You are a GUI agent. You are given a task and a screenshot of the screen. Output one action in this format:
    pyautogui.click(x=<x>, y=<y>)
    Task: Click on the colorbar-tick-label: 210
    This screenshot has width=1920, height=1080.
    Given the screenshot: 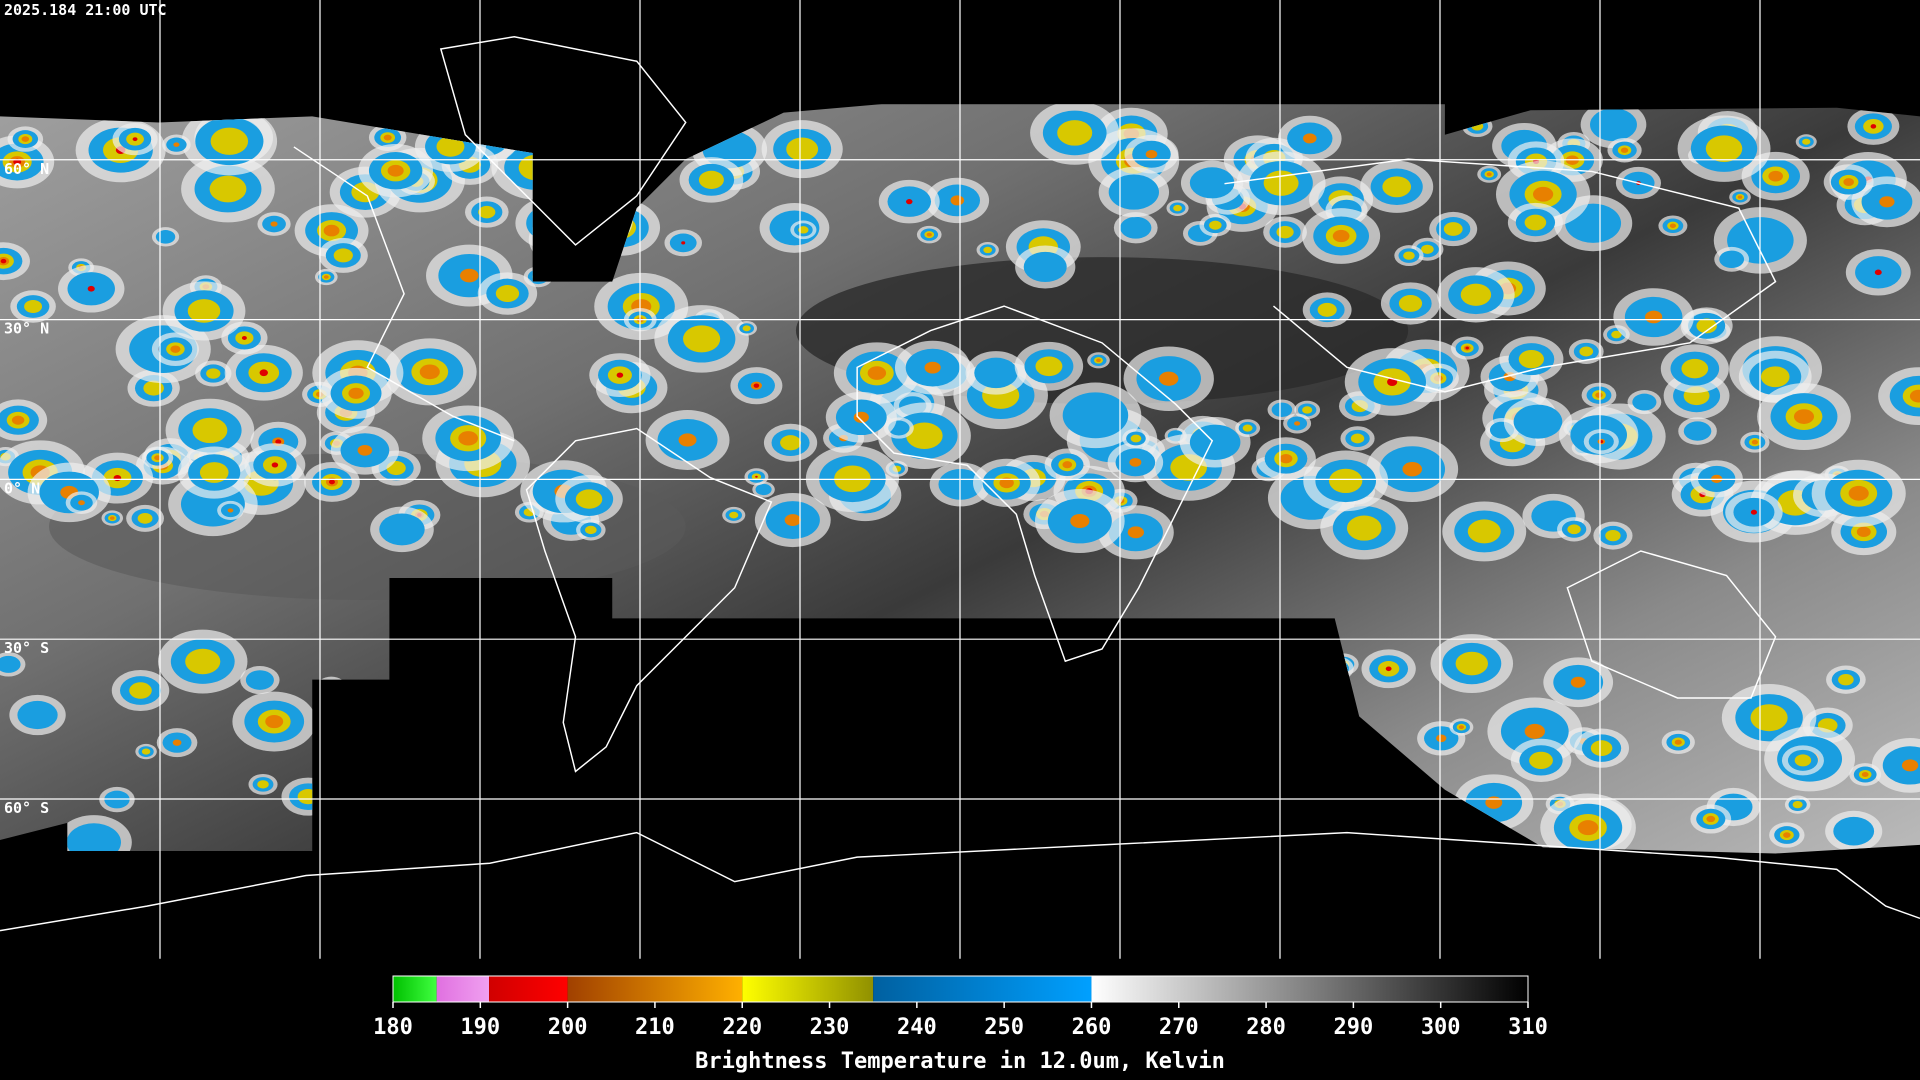 What is the action you would take?
    pyautogui.click(x=655, y=1027)
    